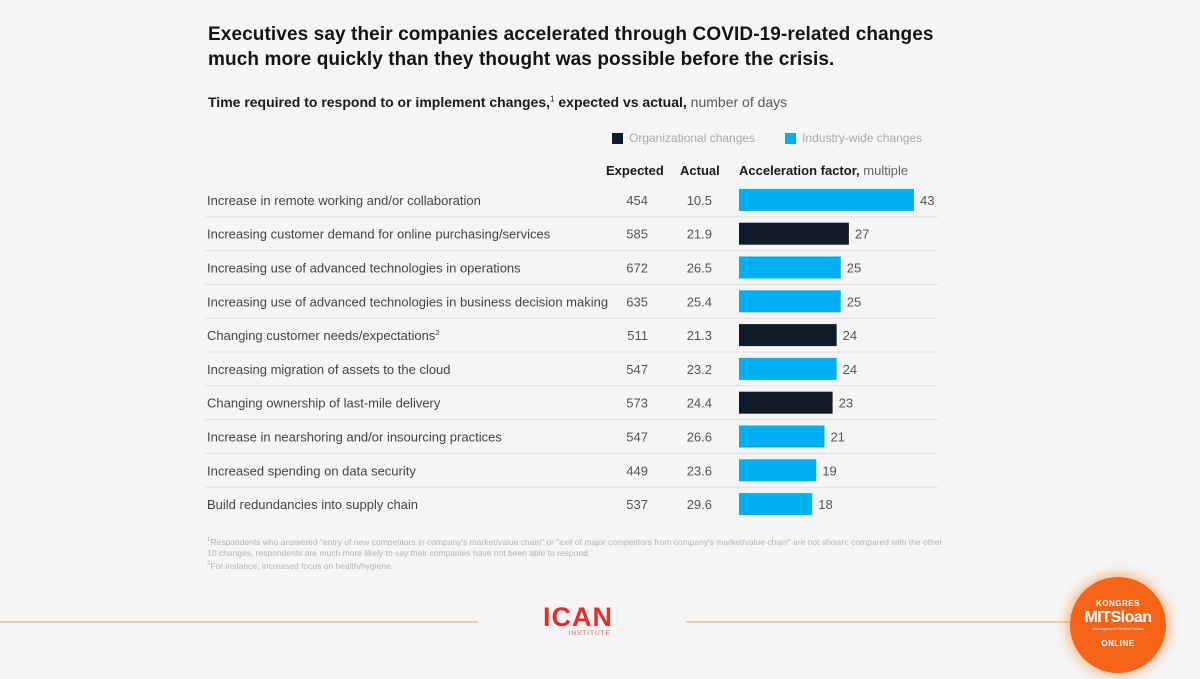  Describe the element at coordinates (637, 504) in the screenshot. I see `expected-value: 537` at that location.